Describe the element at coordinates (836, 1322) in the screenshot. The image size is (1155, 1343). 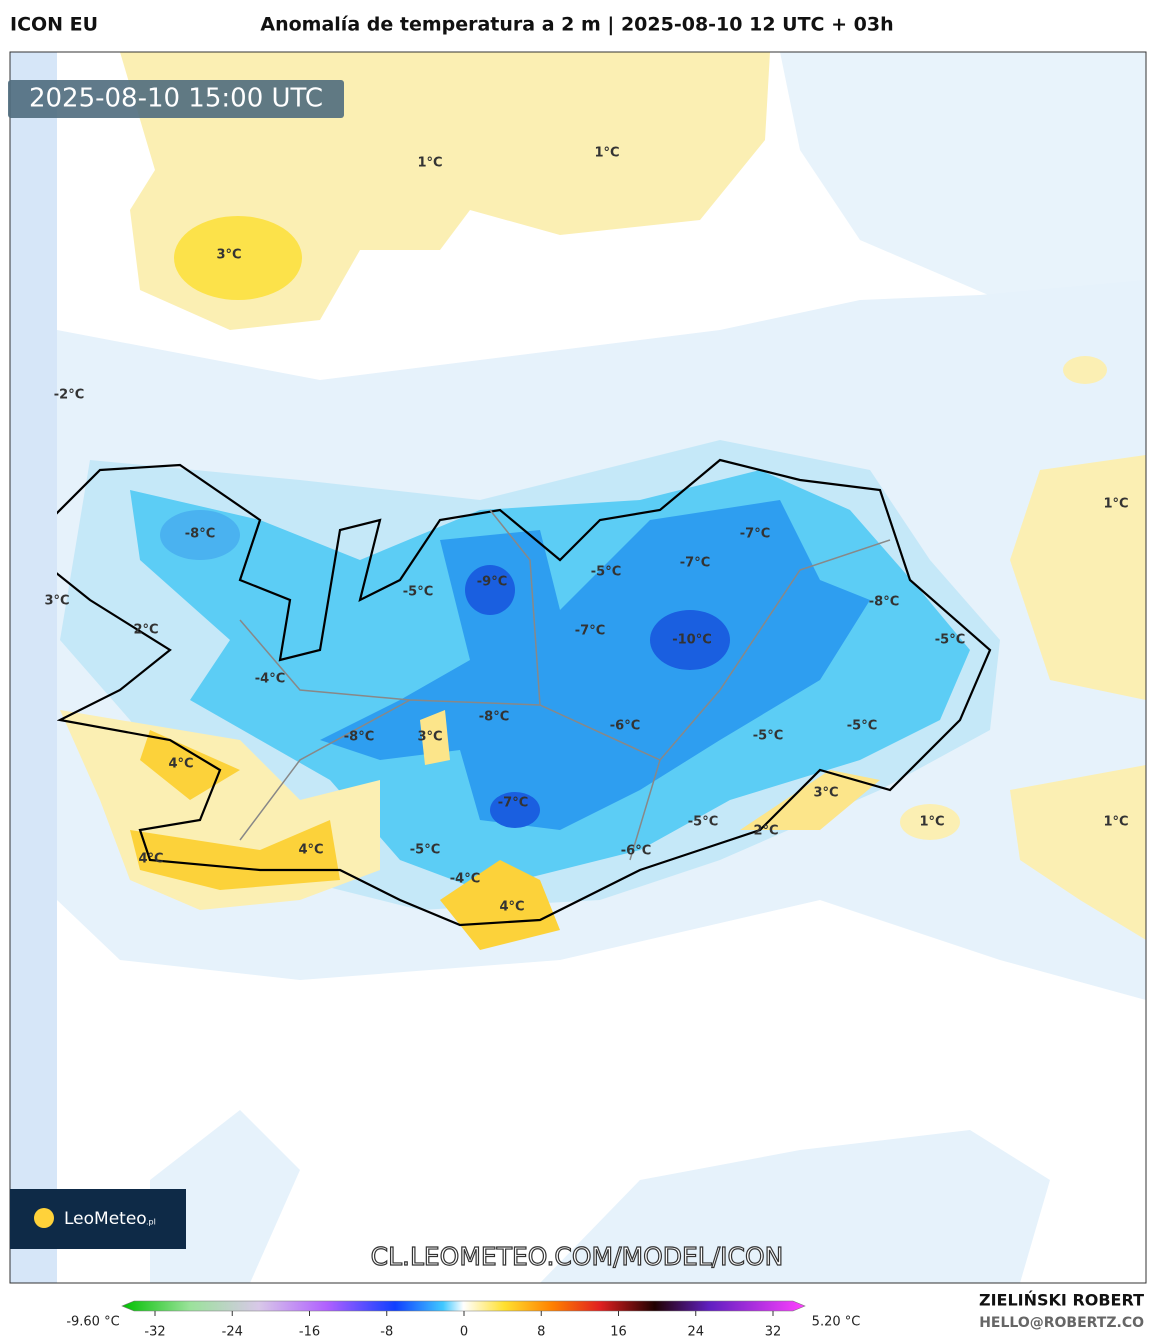
I see `colorbar-max: 5.20 °C` at that location.